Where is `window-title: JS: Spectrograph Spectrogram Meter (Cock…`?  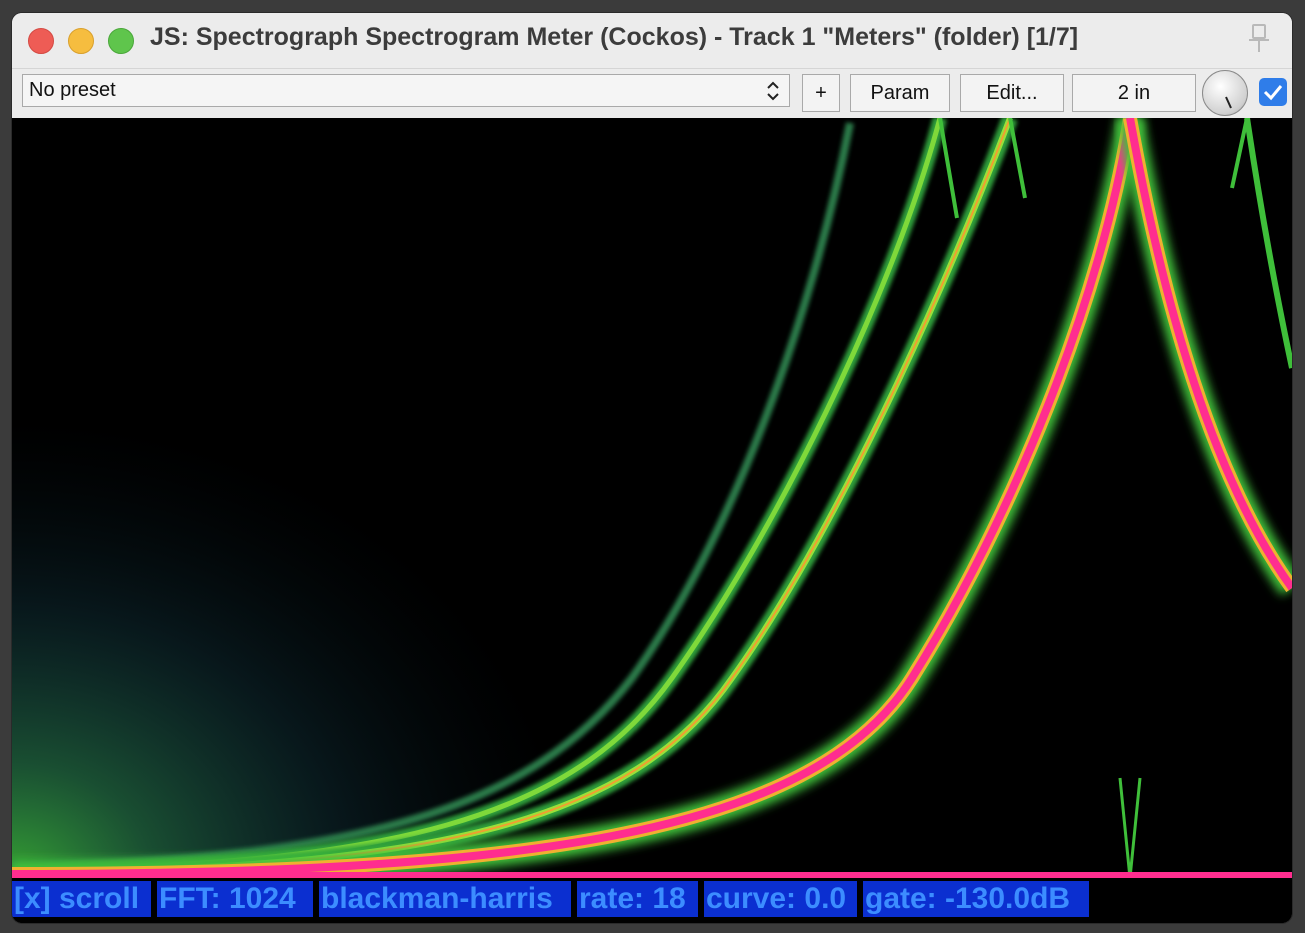
window-title: JS: Spectrograph Spectrogram Meter (Cock… is located at coordinates (614, 37).